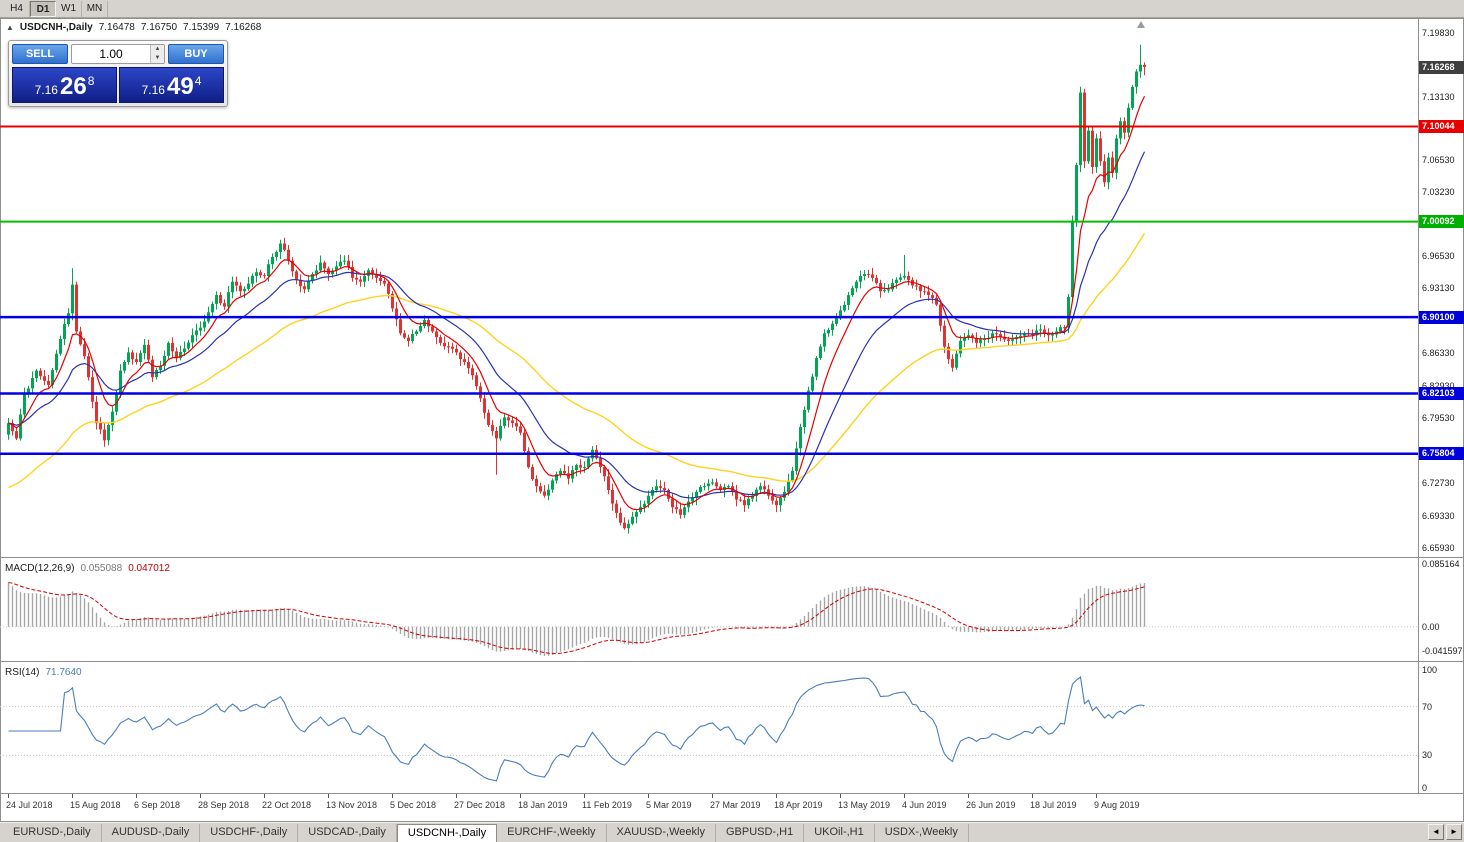 This screenshot has width=1464, height=842. Describe the element at coordinates (1438, 483) in the screenshot. I see `price-axis-label: 6.72730` at that location.